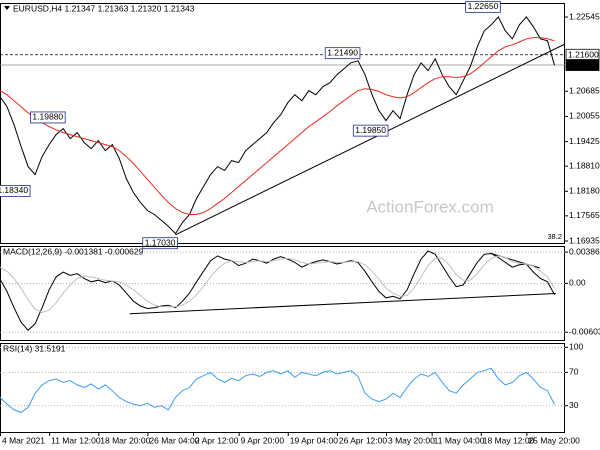 The width and height of the screenshot is (600, 450). I want to click on price-label-box, so click(582, 65).